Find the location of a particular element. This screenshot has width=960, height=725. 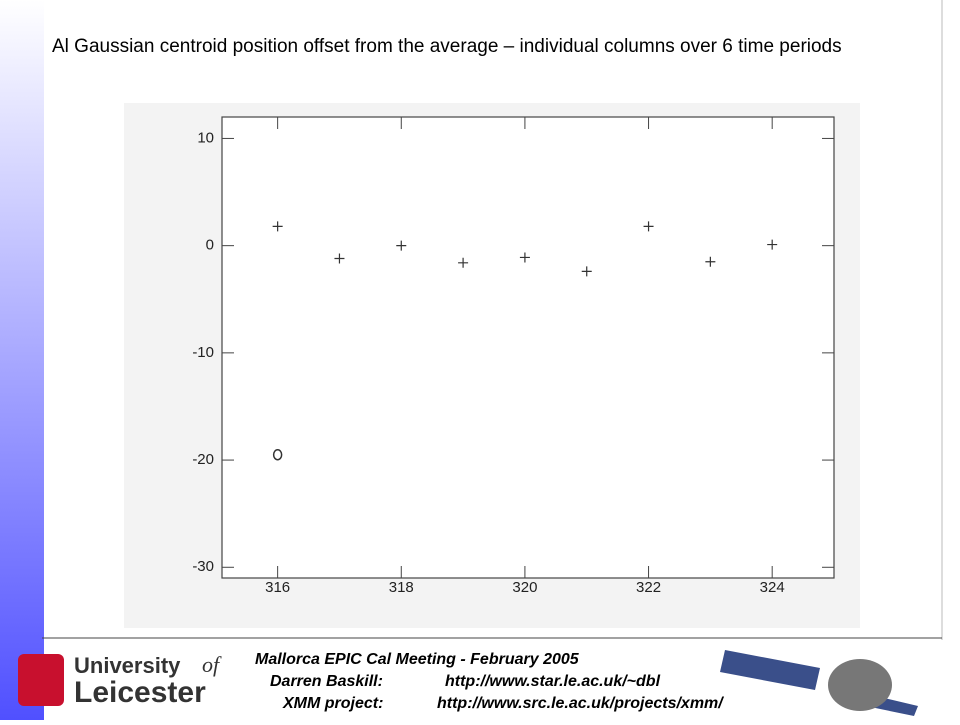

satellite is located at coordinates (819, 683).